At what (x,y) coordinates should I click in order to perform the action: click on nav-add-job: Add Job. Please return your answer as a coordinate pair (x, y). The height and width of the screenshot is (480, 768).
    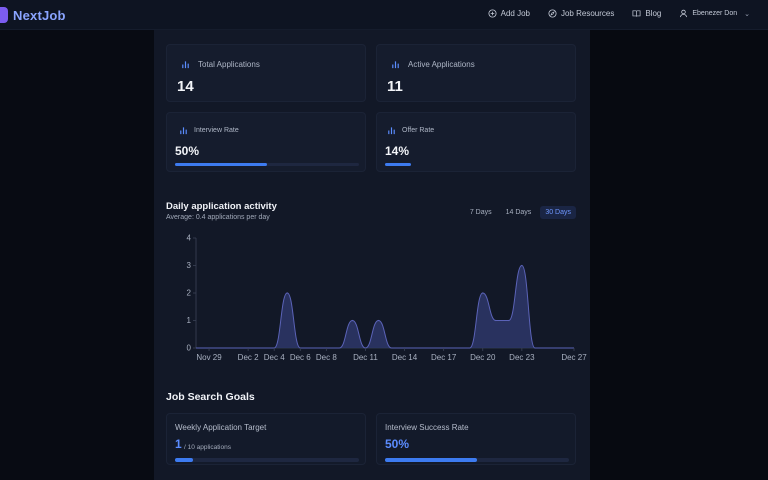
    Looking at the image, I should click on (509, 13).